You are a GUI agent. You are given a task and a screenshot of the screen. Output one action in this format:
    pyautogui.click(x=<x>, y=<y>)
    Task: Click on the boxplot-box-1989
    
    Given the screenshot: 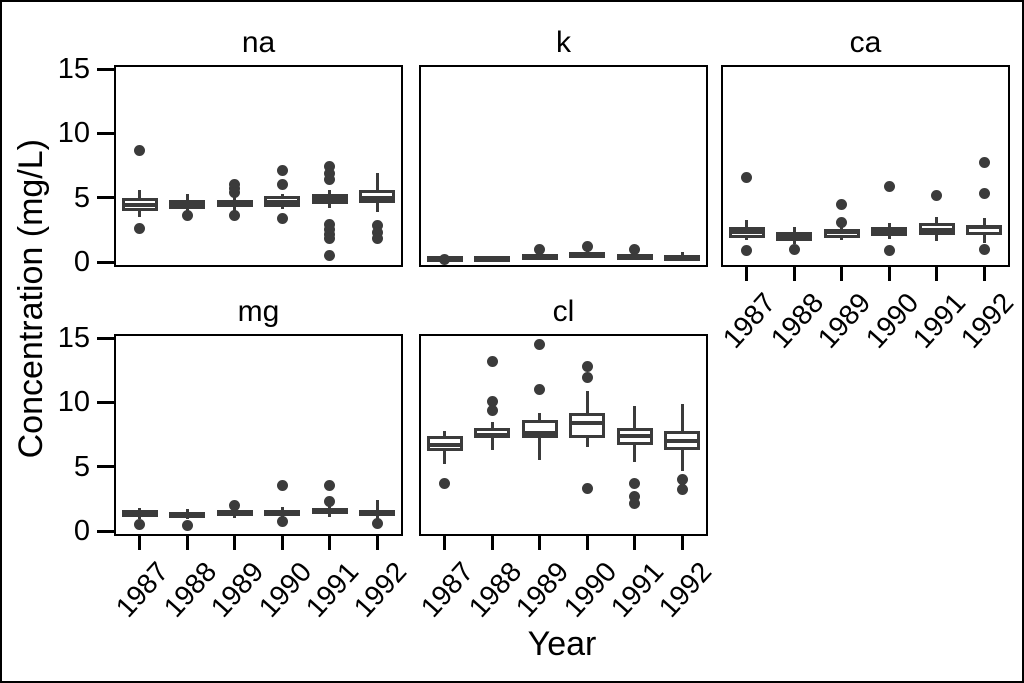 What is the action you would take?
    pyautogui.click(x=539, y=429)
    